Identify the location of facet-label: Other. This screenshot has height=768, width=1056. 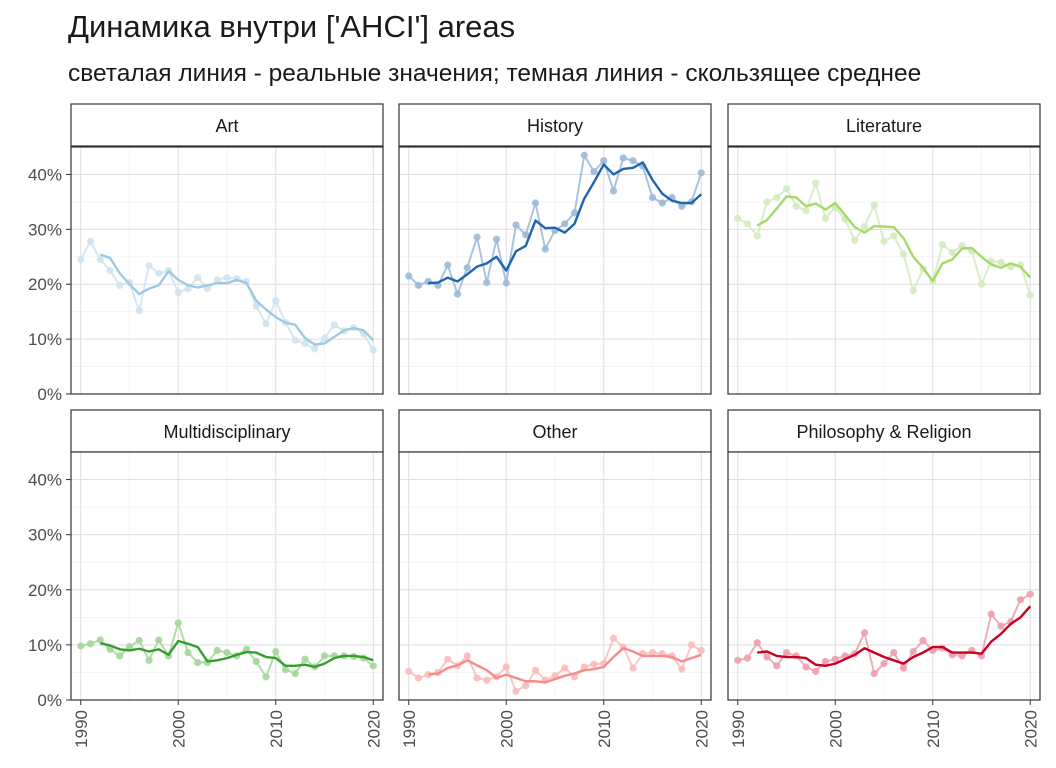
(554, 432).